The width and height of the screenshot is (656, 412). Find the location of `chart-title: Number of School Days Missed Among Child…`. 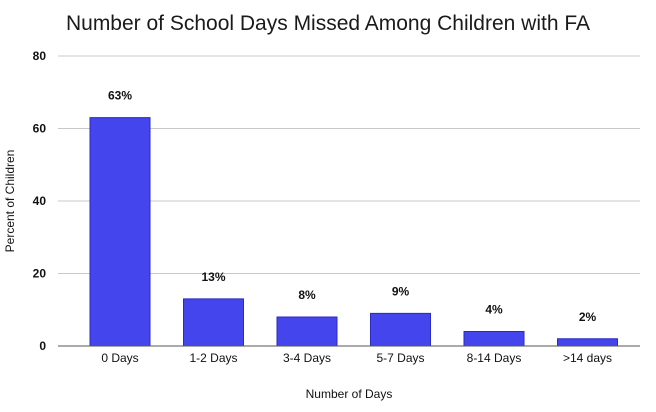

chart-title: Number of School Days Missed Among Child… is located at coordinates (328, 23).